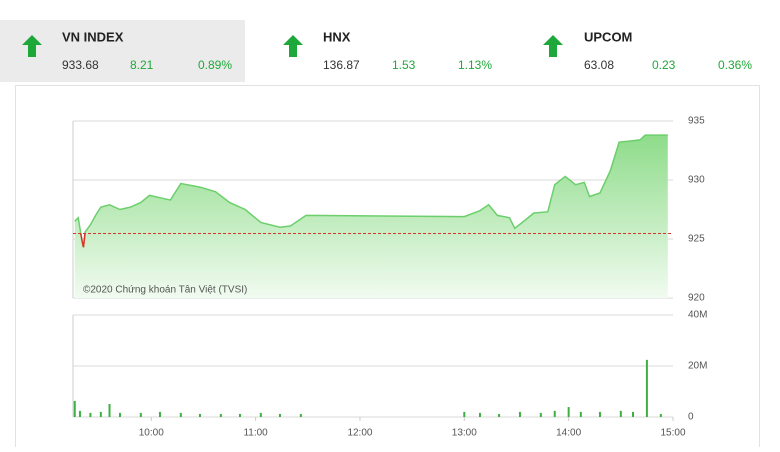 The image size is (780, 452). What do you see at coordinates (599, 65) in the screenshot?
I see `index-value: 63.08` at bounding box center [599, 65].